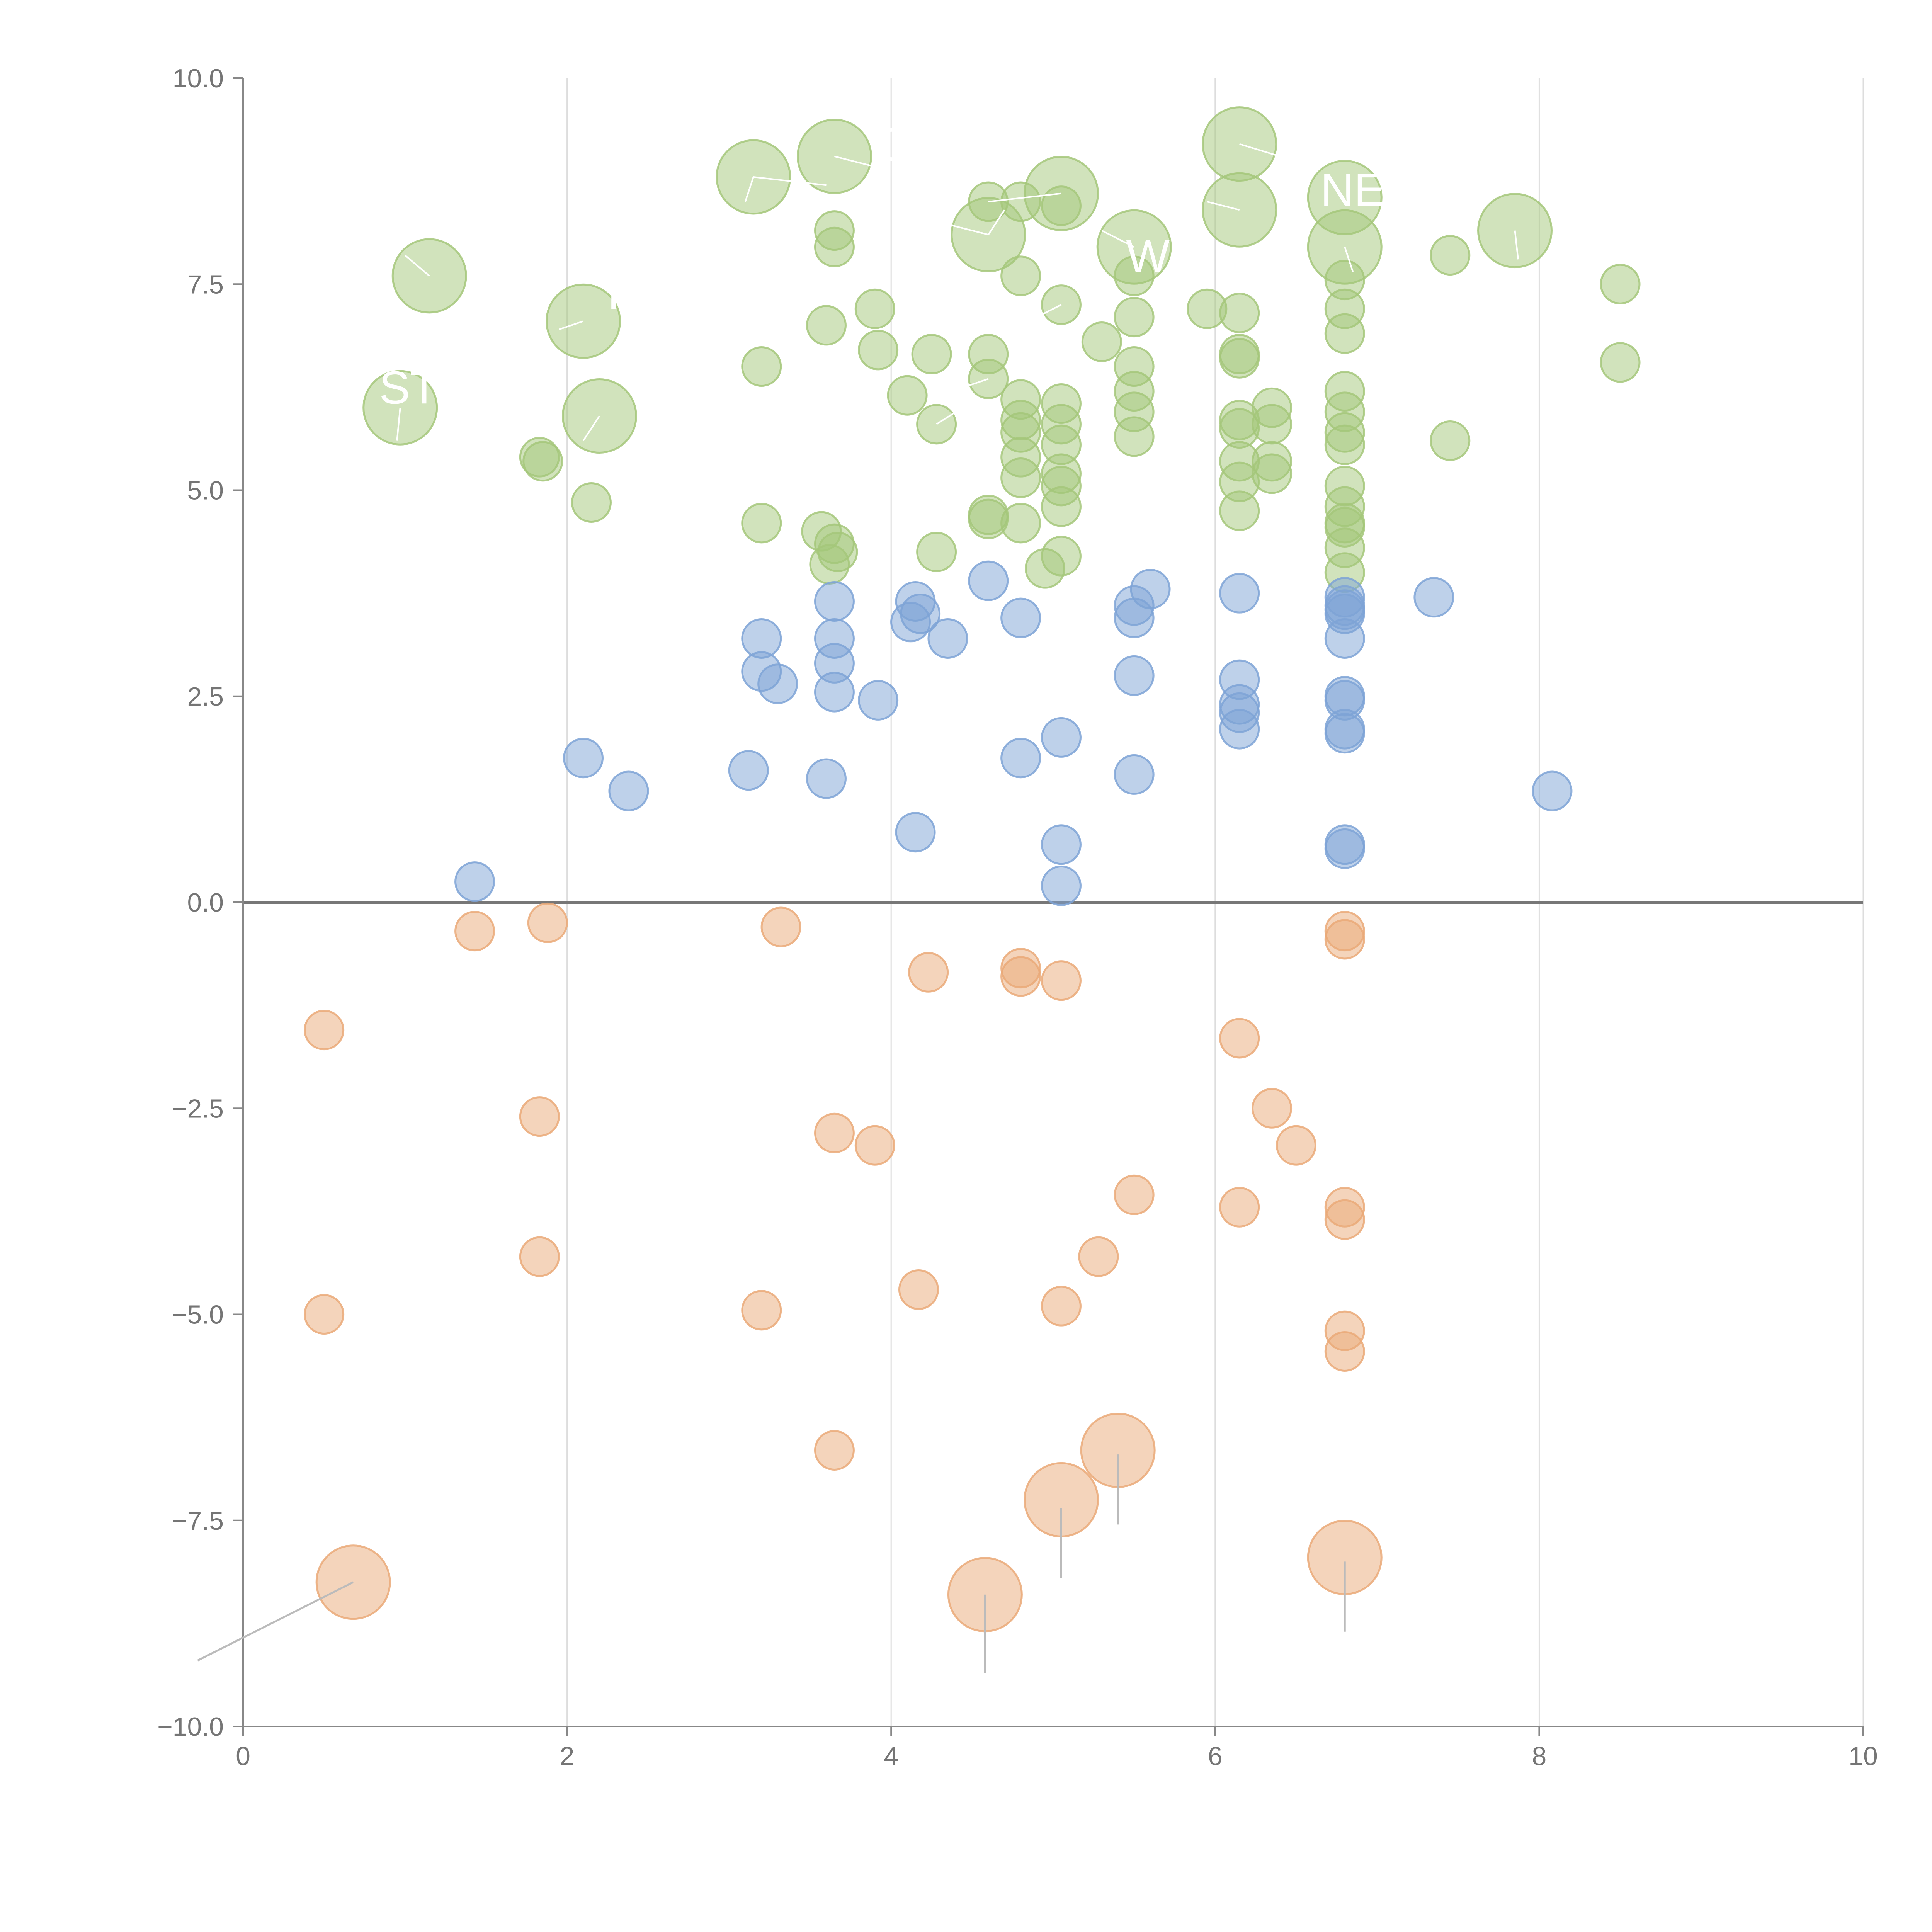  What do you see at coordinates (1864, 1756) in the screenshot?
I see `x-tick-label: 10` at bounding box center [1864, 1756].